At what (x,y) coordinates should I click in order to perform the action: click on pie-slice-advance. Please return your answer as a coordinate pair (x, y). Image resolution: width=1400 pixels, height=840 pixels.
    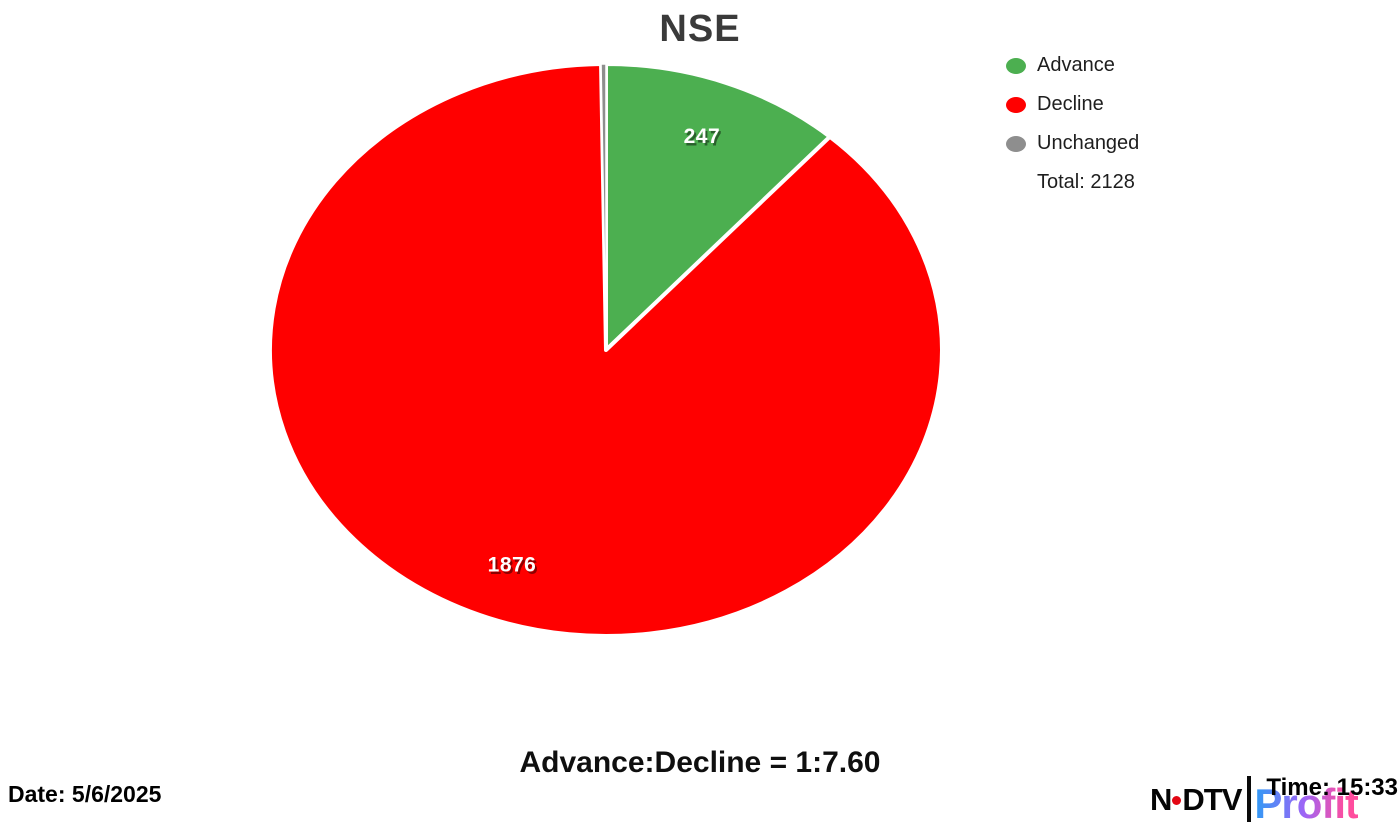
    Looking at the image, I should click on (718, 207).